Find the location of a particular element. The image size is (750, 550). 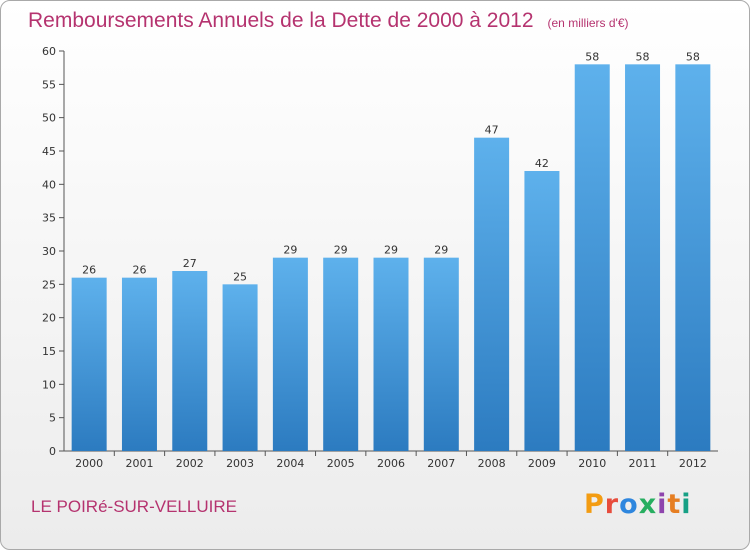

x-tick-label: 2002 is located at coordinates (190, 463).